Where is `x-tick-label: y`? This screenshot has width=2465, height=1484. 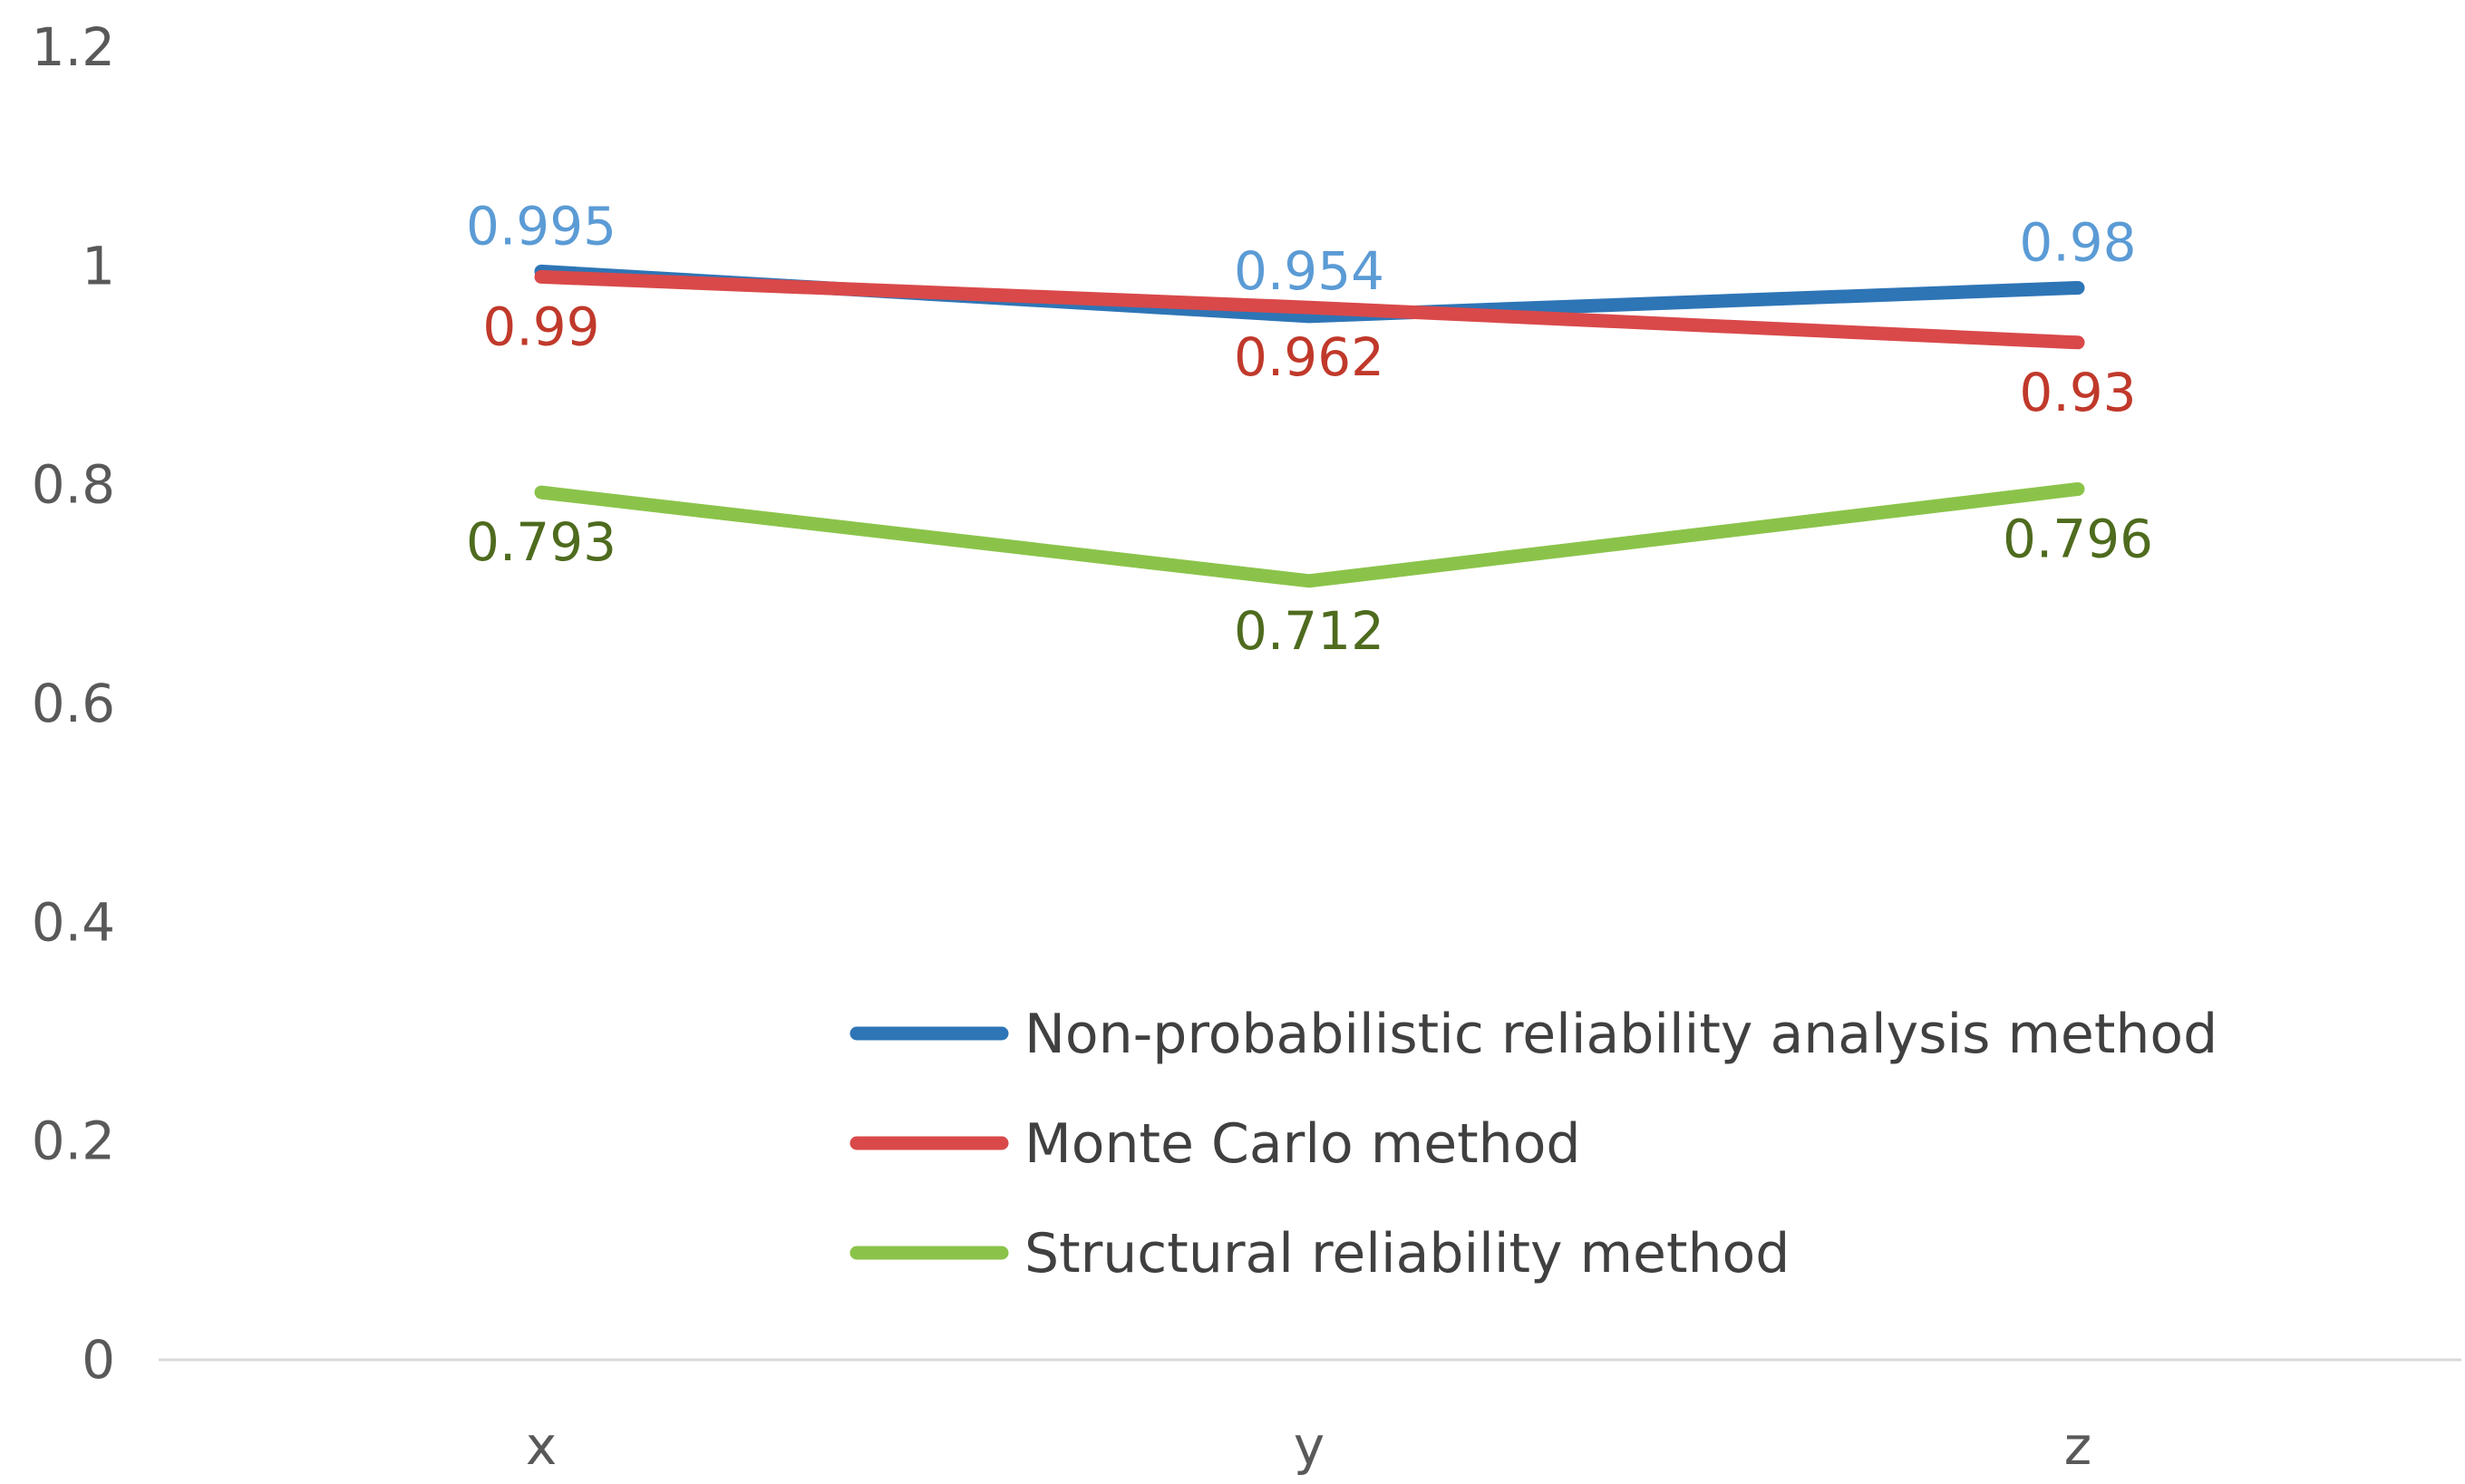
x-tick-label: y is located at coordinates (1309, 1446).